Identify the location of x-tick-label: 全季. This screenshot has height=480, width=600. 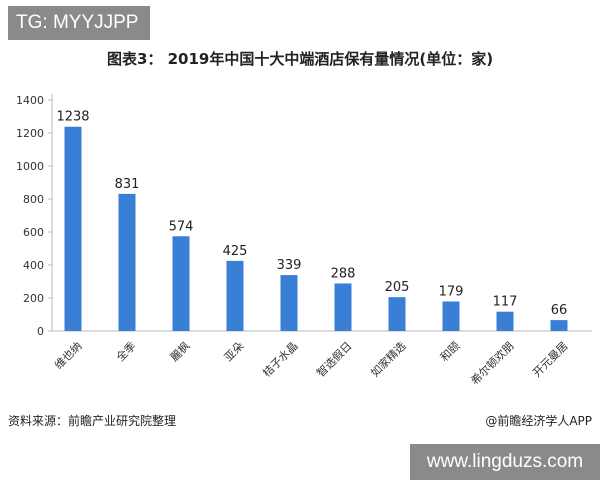
(125, 351).